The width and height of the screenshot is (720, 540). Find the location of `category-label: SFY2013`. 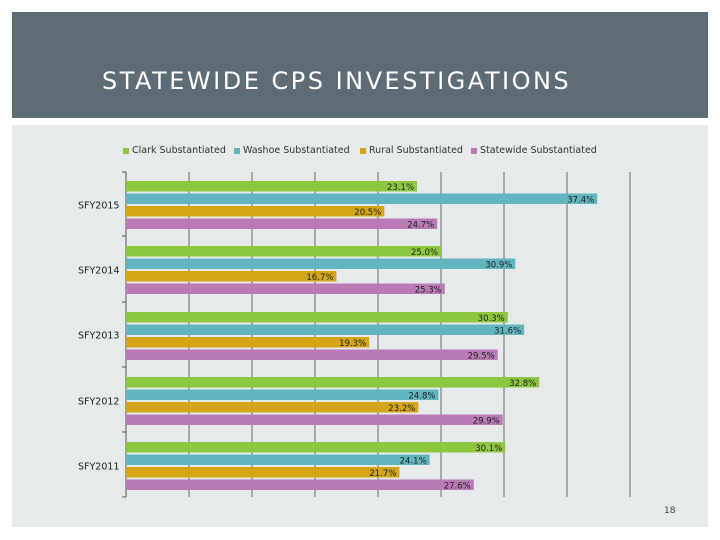

category-label: SFY2013 is located at coordinates (98, 336).